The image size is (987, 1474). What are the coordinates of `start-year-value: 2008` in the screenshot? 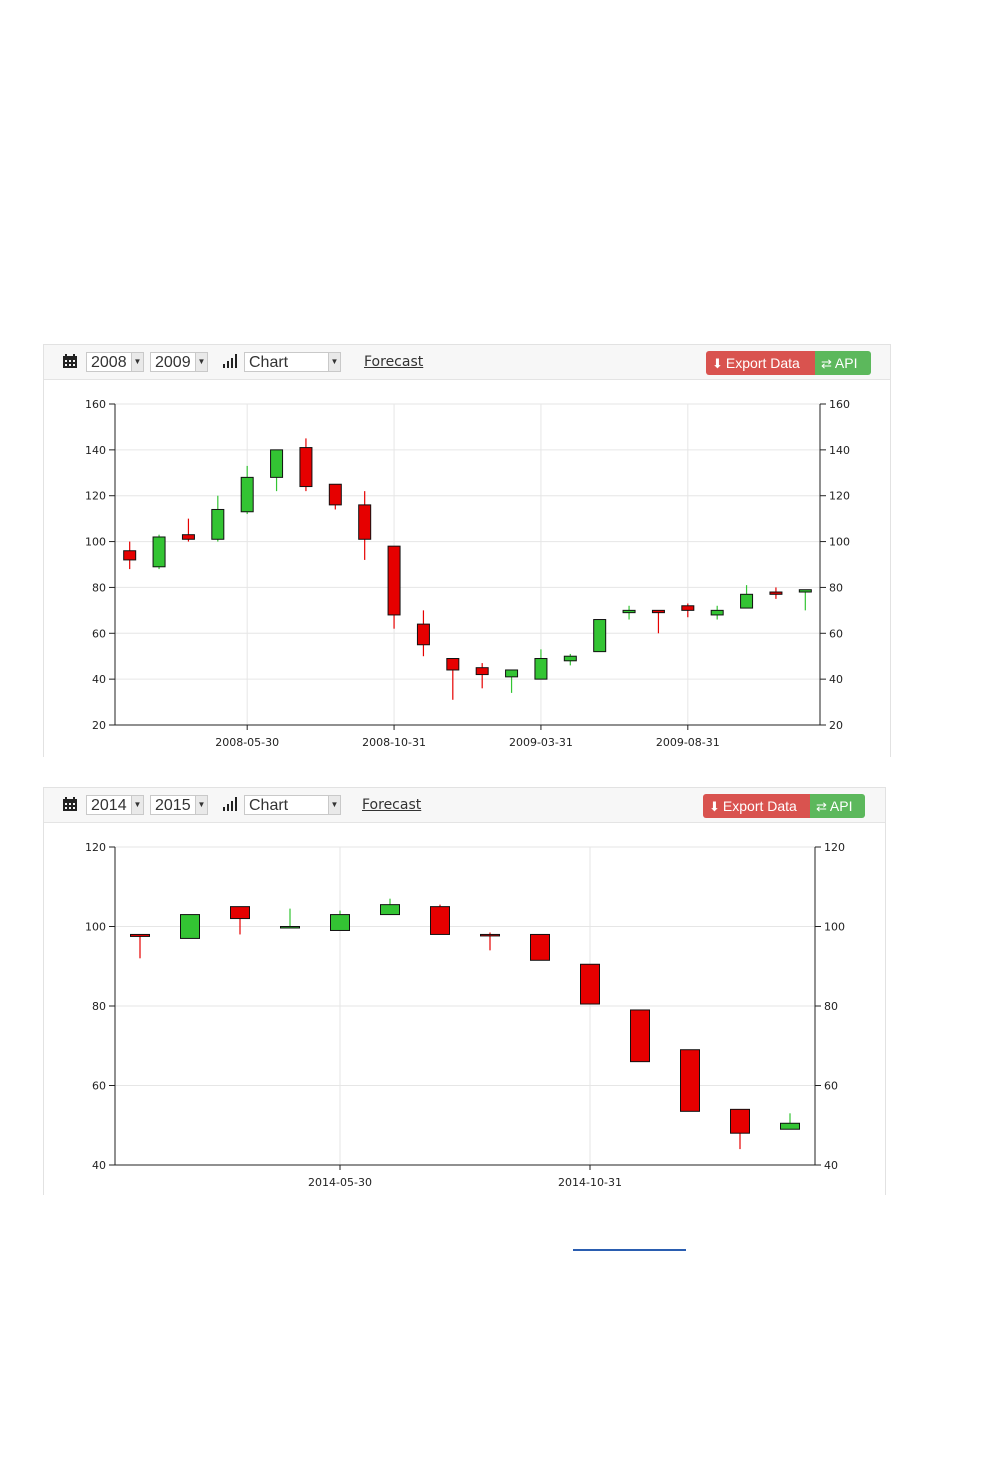 It's located at (109, 362).